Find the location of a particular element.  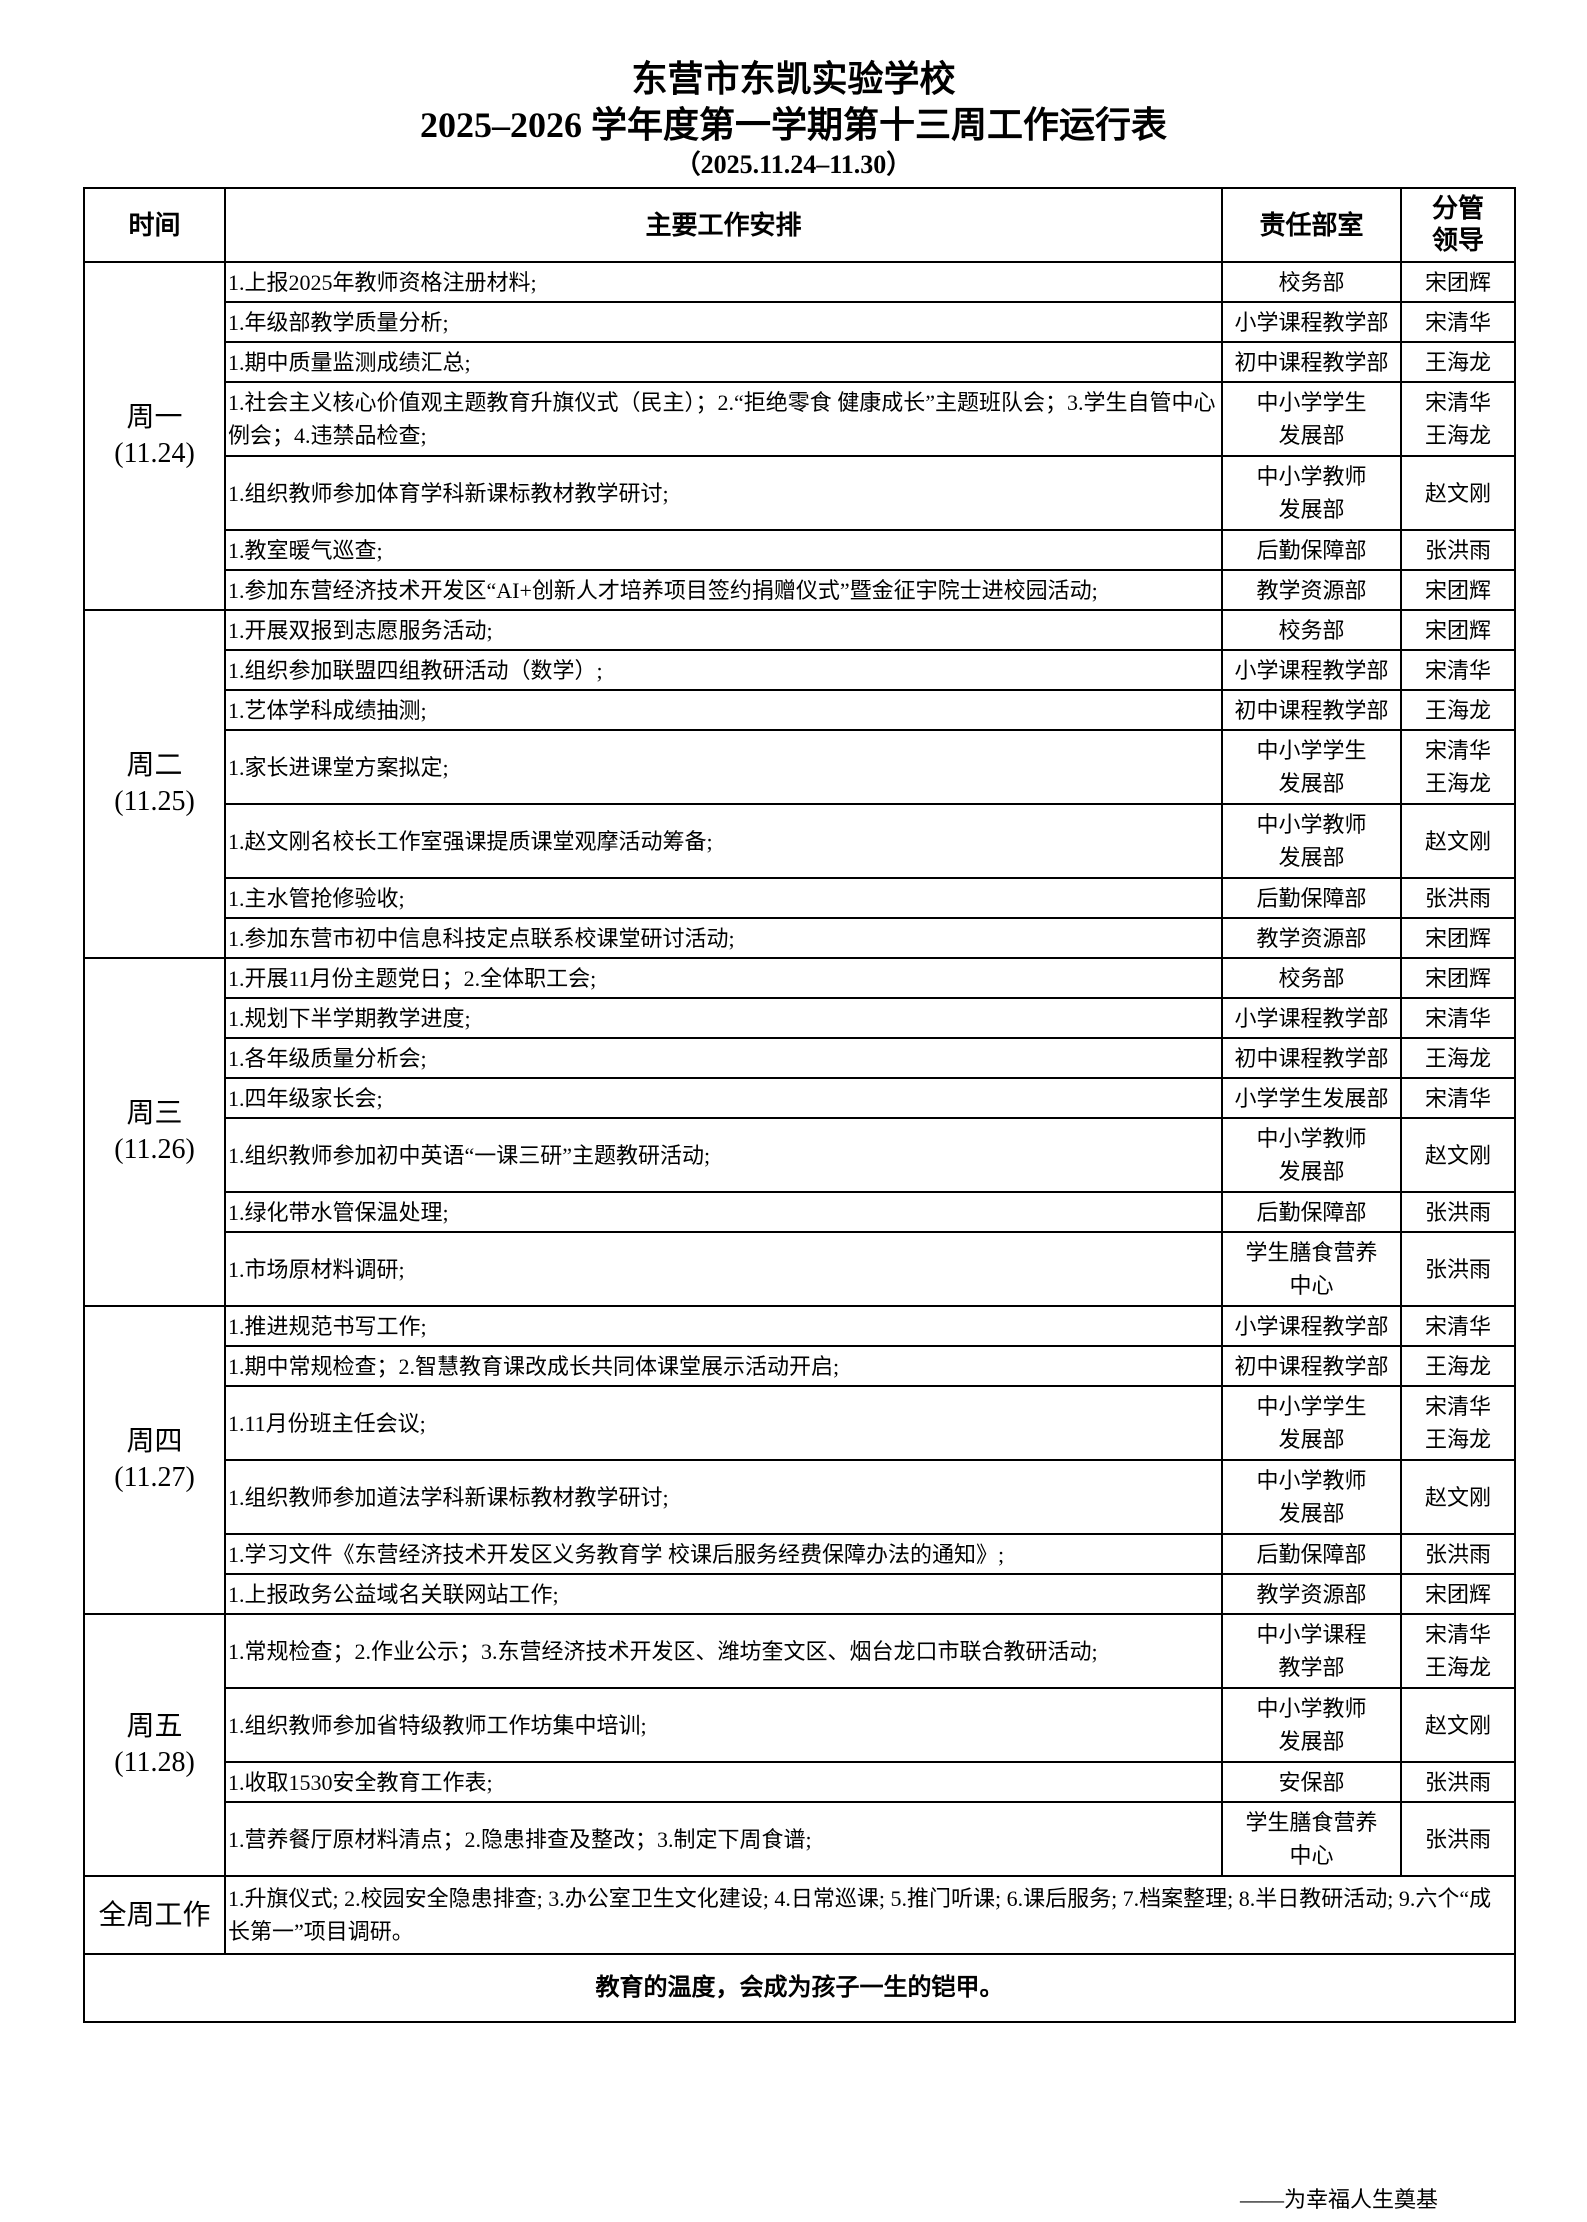

dept-line: 中小学课程 is located at coordinates (1311, 1634).